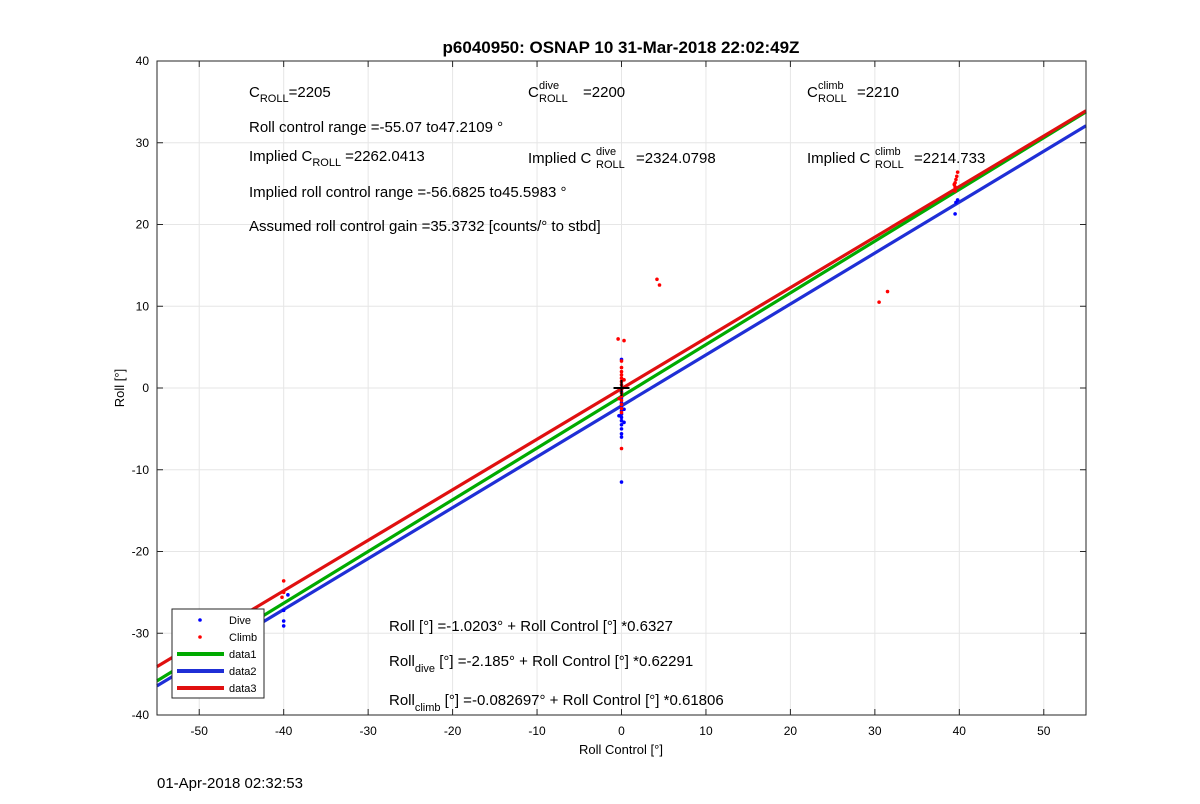  Describe the element at coordinates (143, 61) in the screenshot. I see `y-tick-label: 40` at that location.